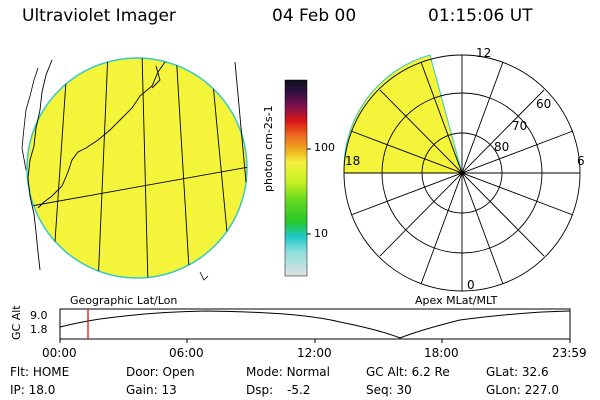 The width and height of the screenshot is (600, 400). Describe the element at coordinates (503, 390) in the screenshot. I see `glon-label: GLon:` at that location.